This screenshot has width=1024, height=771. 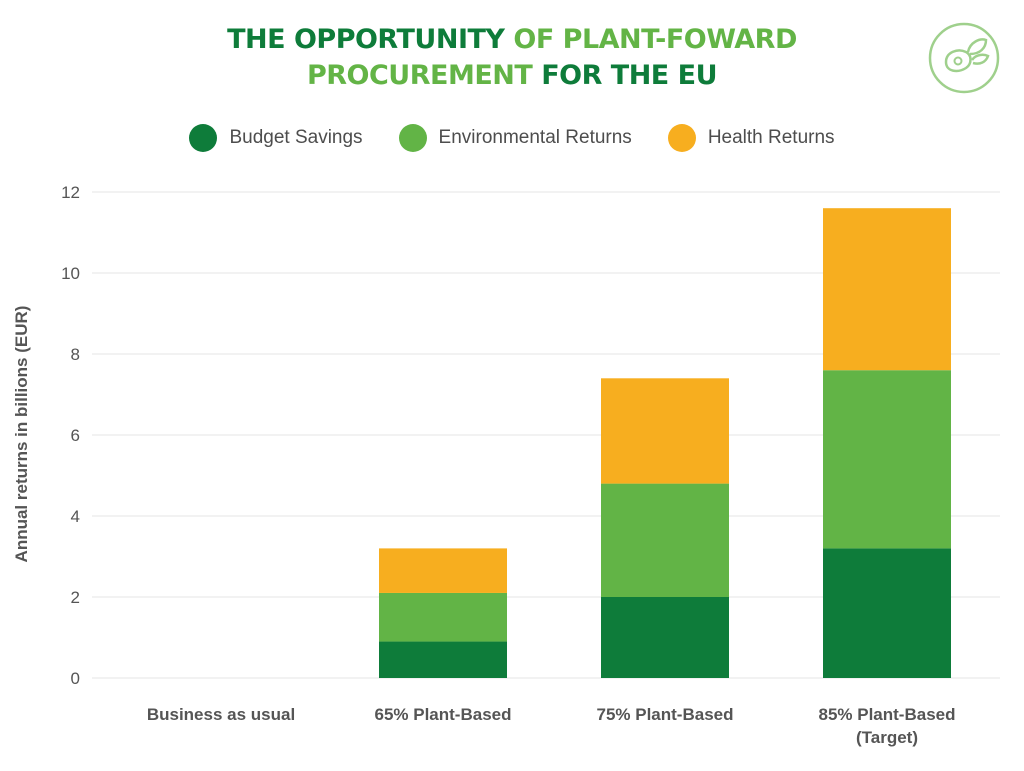 I want to click on y-tick-label: 6, so click(x=75, y=435).